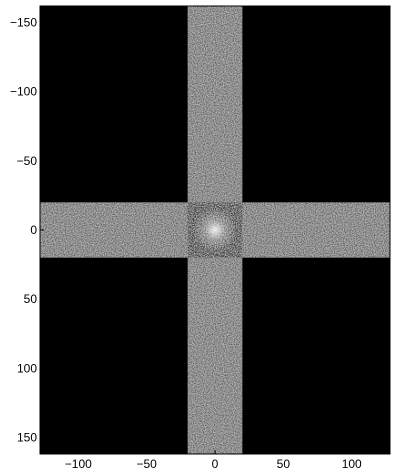 The image size is (400, 472). I want to click on x-tick-label: −100, so click(78, 464).